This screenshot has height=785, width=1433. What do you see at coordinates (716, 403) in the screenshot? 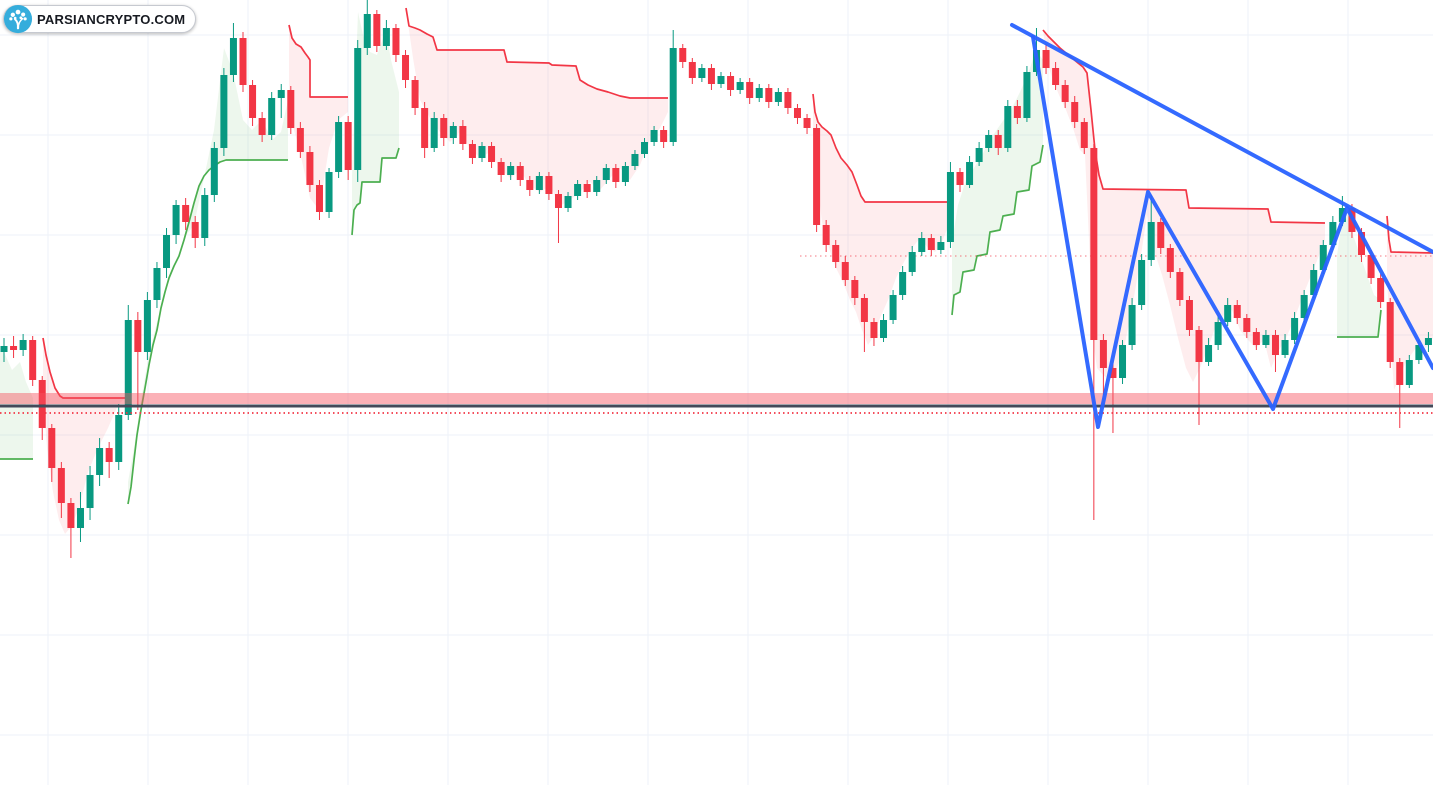
I see `support-zone` at bounding box center [716, 403].